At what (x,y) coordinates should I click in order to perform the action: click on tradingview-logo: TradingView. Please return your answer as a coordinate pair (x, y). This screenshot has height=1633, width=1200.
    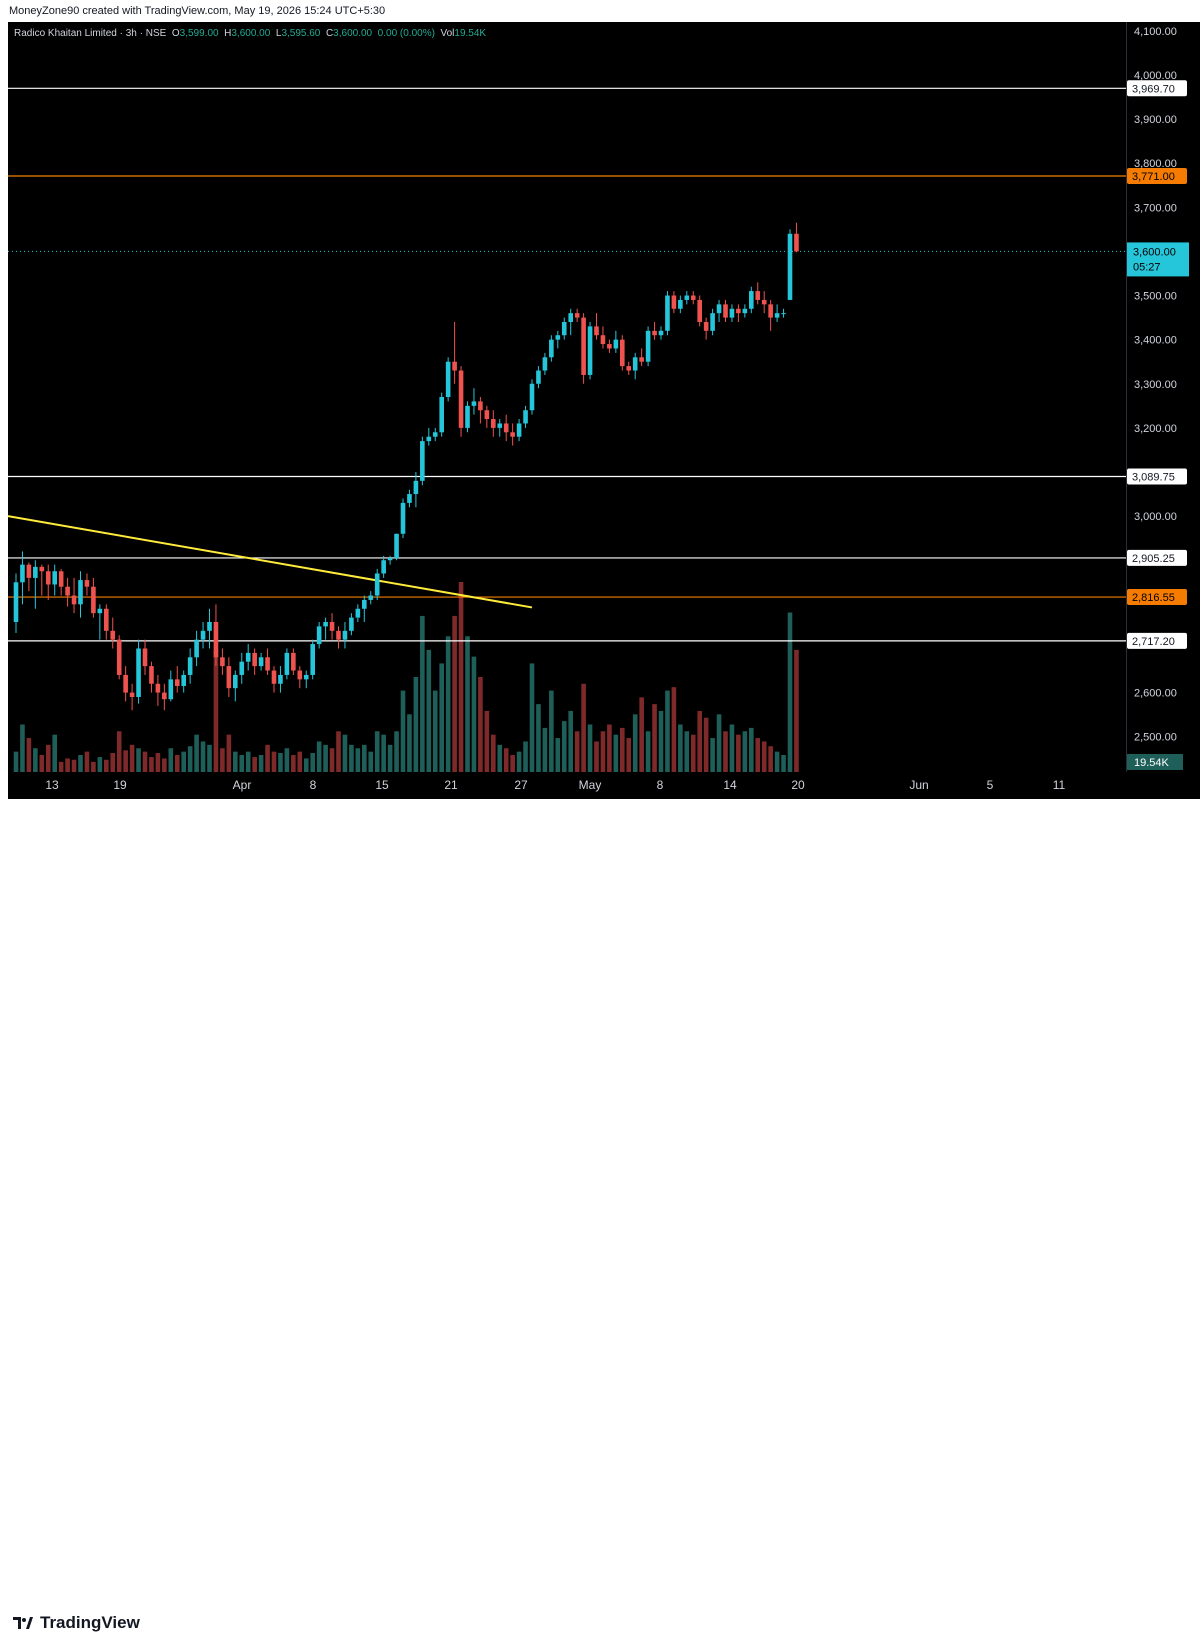
    Looking at the image, I should click on (76, 1623).